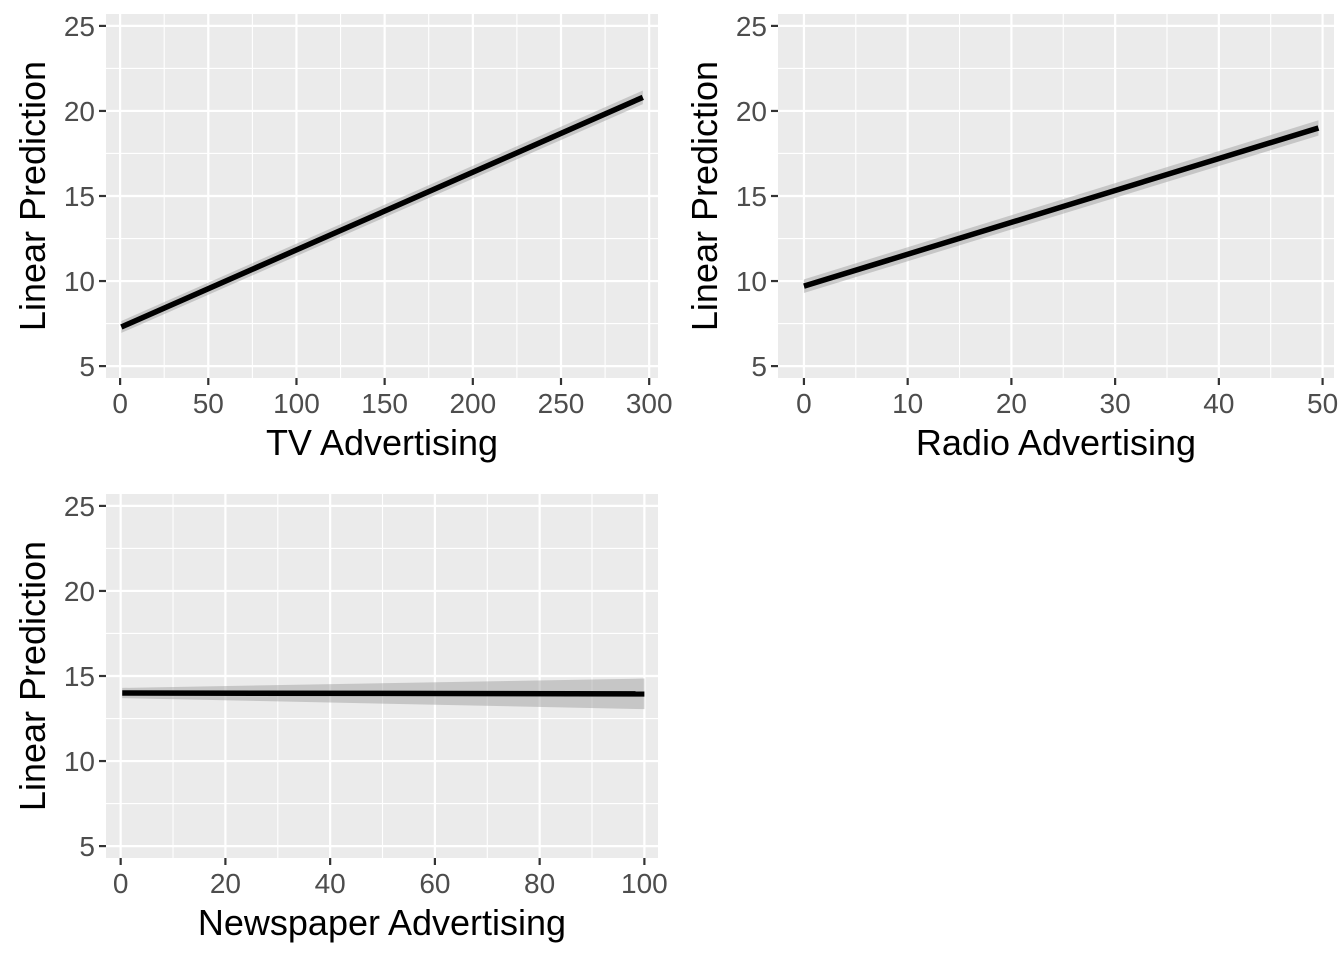 The image size is (1344, 960). Describe the element at coordinates (649, 403) in the screenshot. I see `x-tick-label: 300` at that location.